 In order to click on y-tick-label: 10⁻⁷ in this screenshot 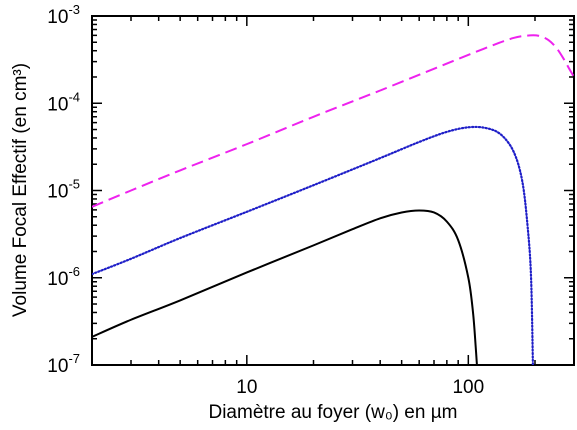, I will do `click(63, 364)`.